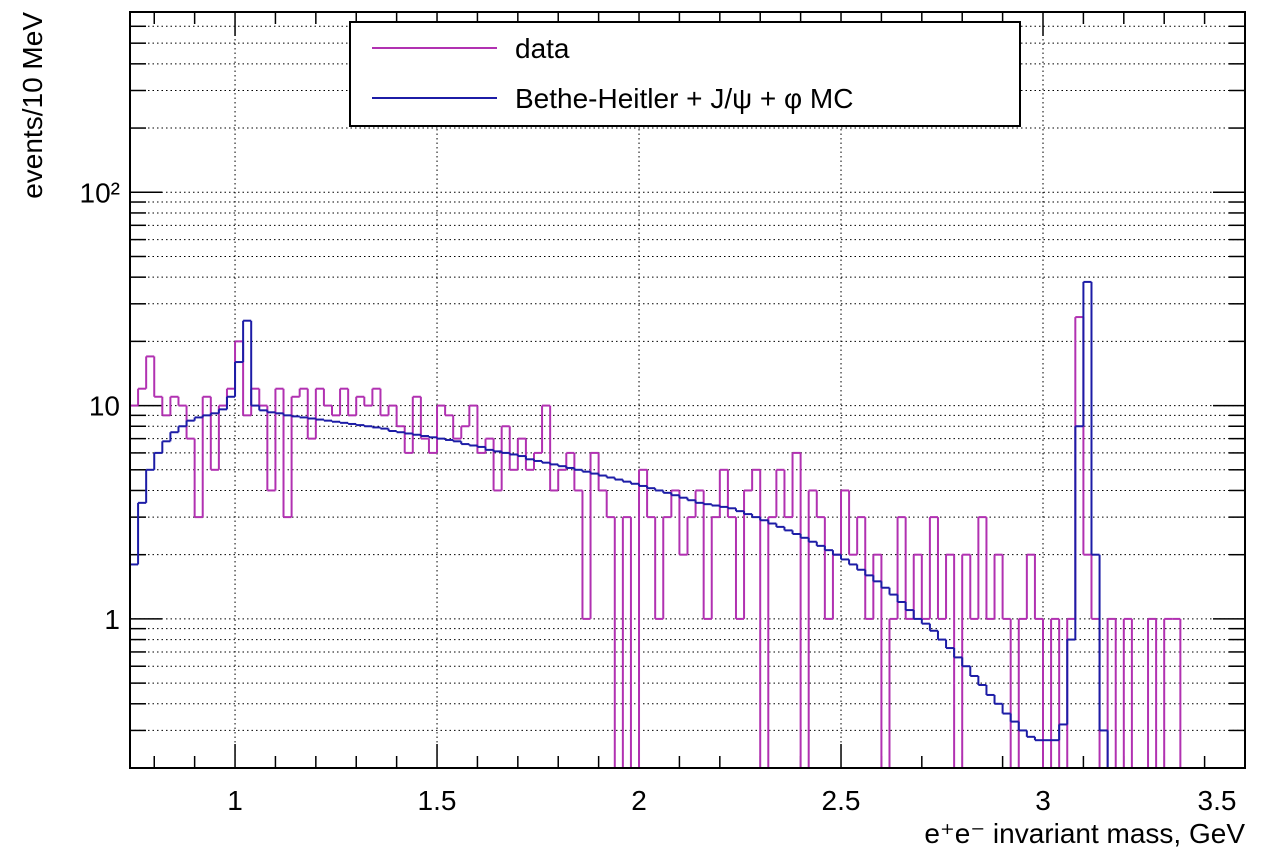  What do you see at coordinates (32, 105) in the screenshot?
I see `y-axis-title: events/10 MeV` at bounding box center [32, 105].